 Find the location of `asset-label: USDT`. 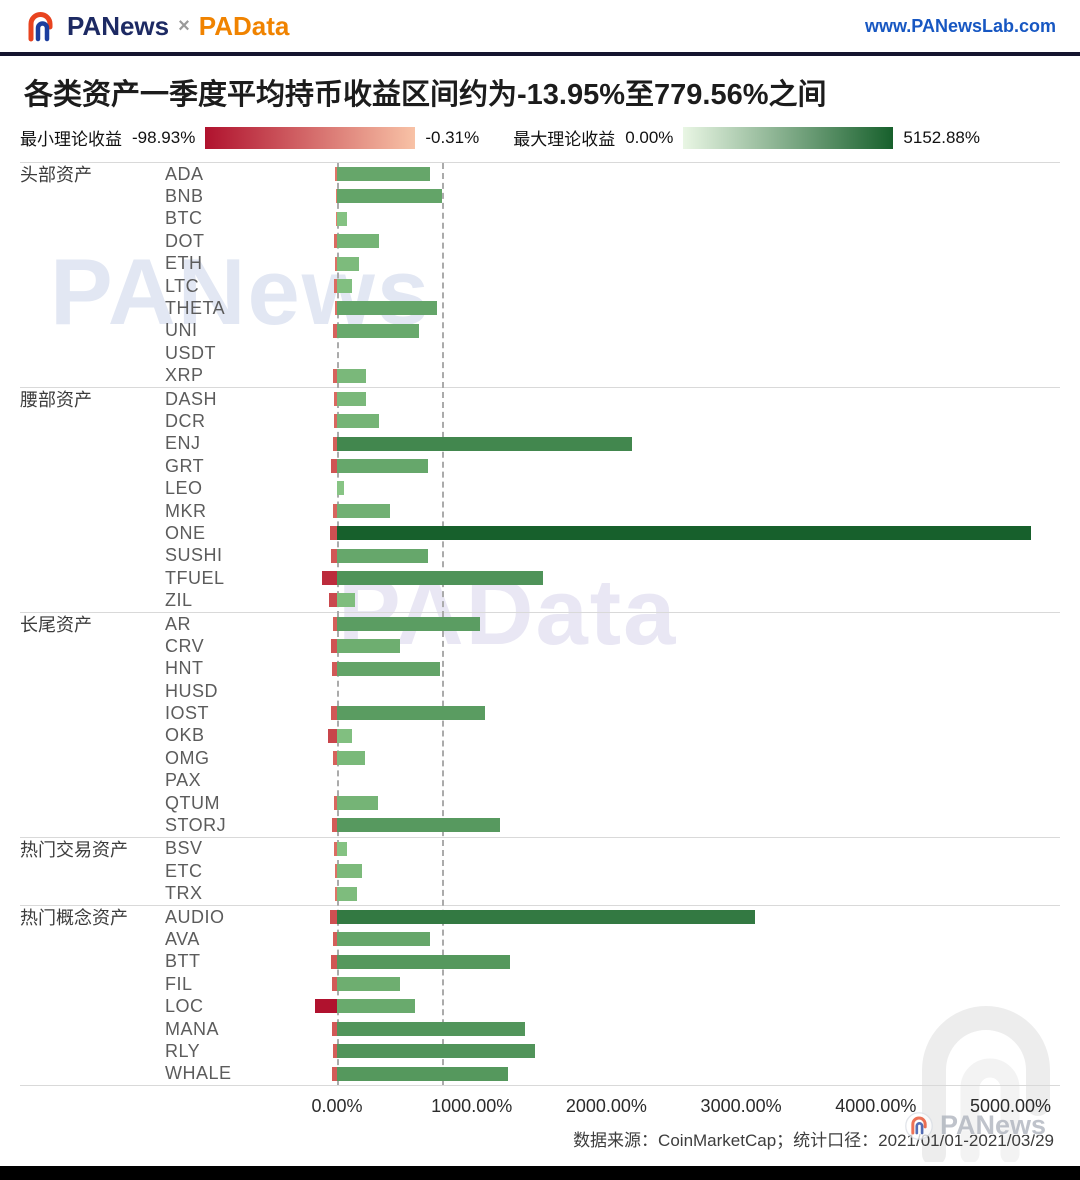

asset-label: USDT is located at coordinates (190, 352).